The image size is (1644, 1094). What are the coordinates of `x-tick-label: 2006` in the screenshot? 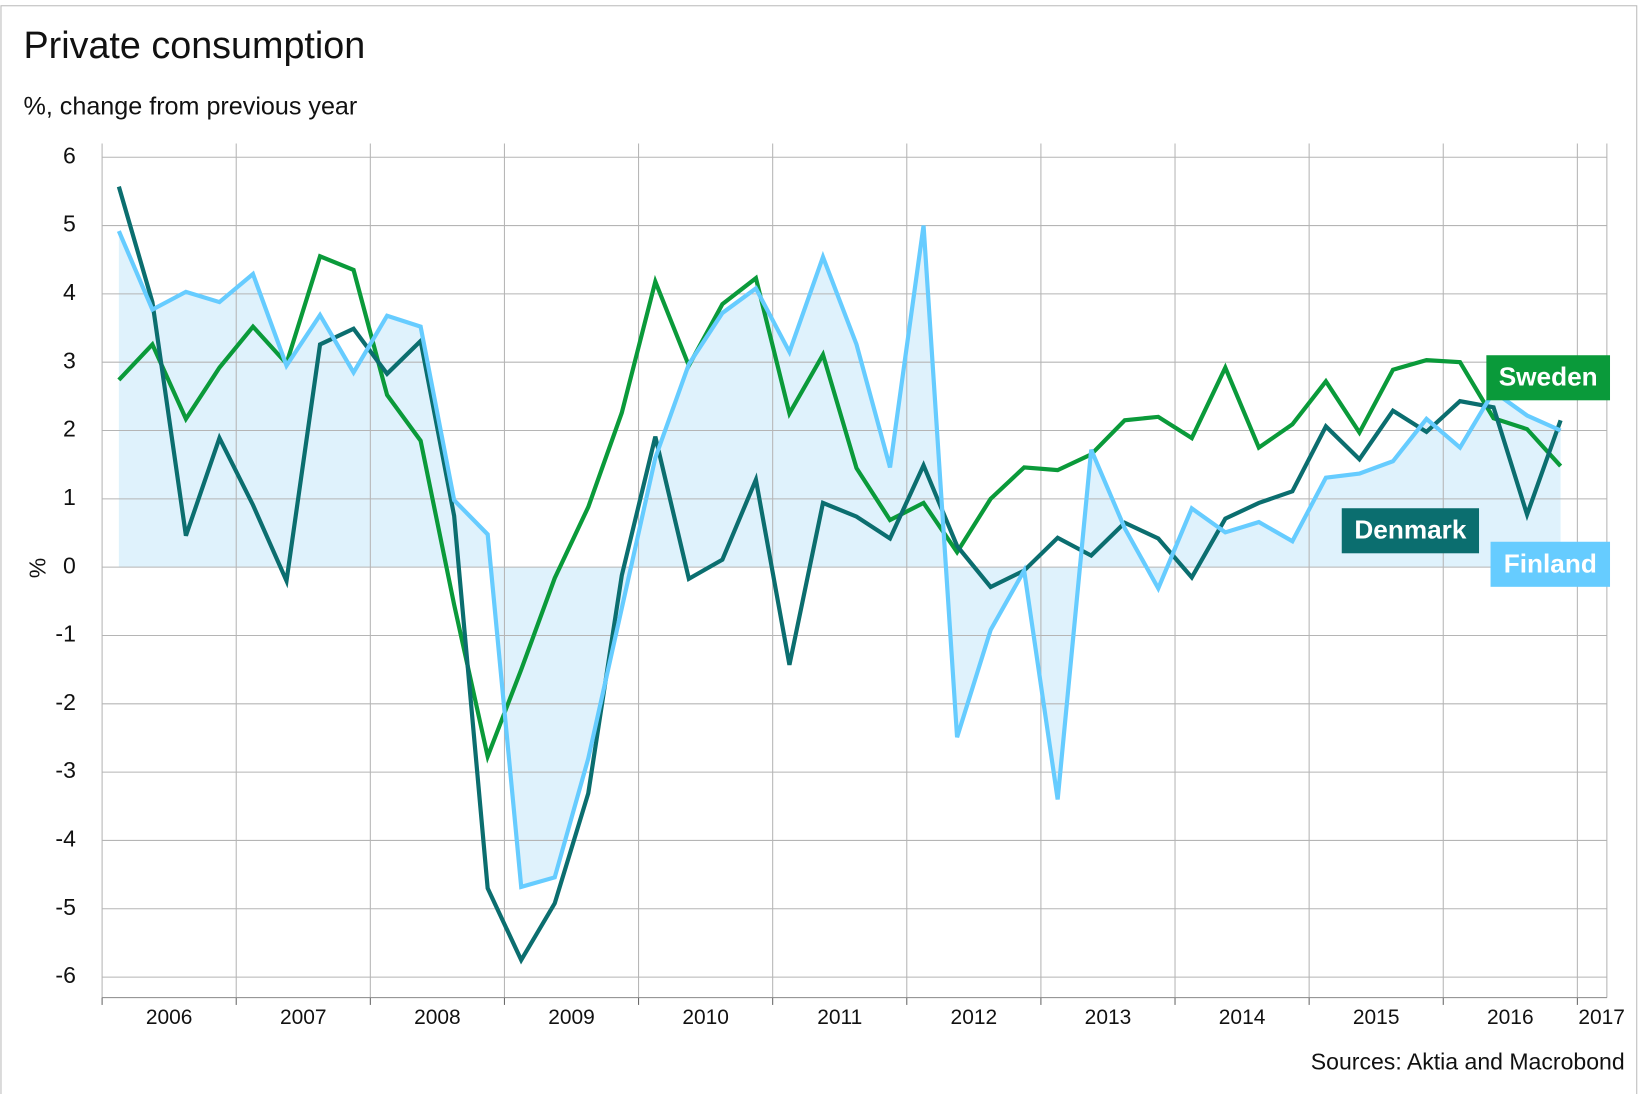 It's located at (169, 1017).